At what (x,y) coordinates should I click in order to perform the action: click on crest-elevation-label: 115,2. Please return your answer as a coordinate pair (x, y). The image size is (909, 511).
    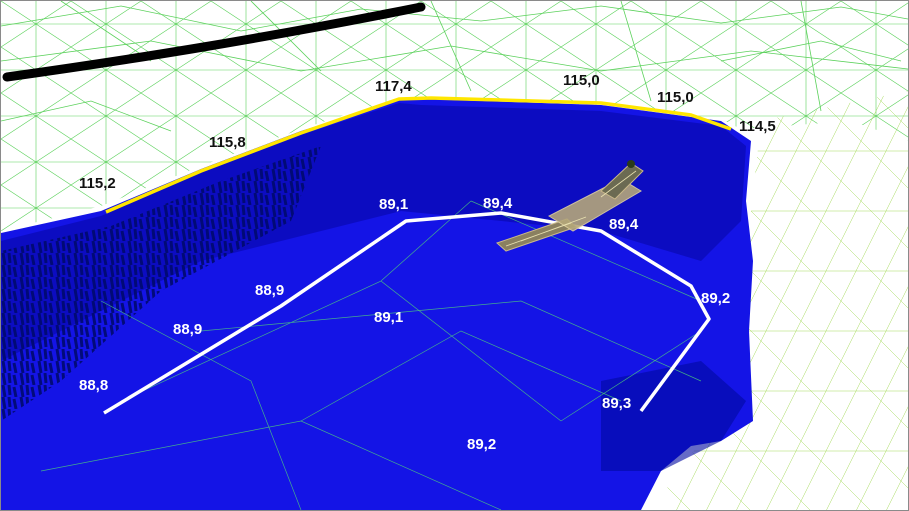
    Looking at the image, I should click on (97, 183).